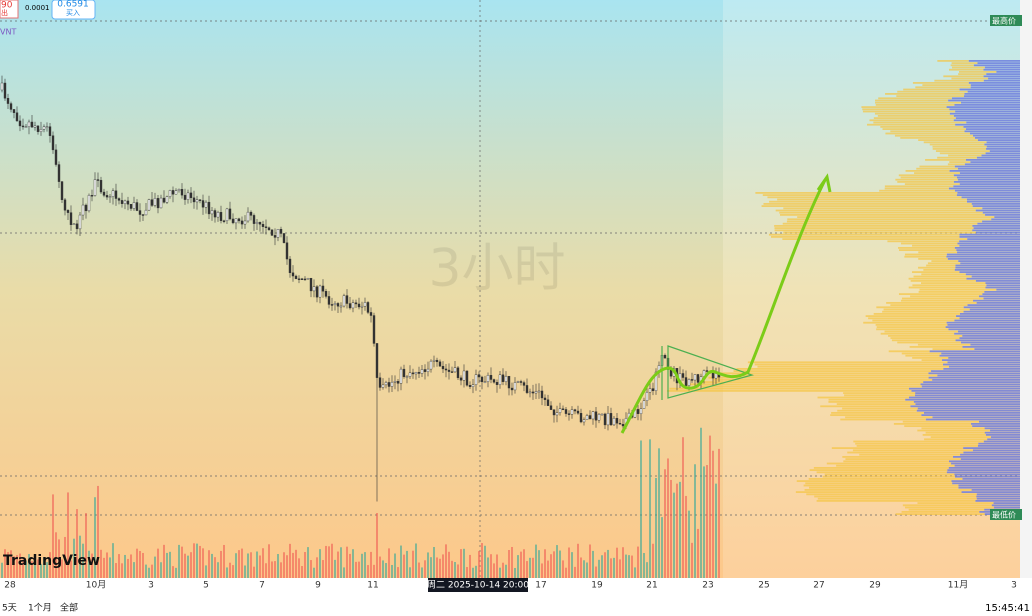 This screenshot has height=616, width=1032. Describe the element at coordinates (708, 372) in the screenshot. I see `triangle-drawing` at that location.